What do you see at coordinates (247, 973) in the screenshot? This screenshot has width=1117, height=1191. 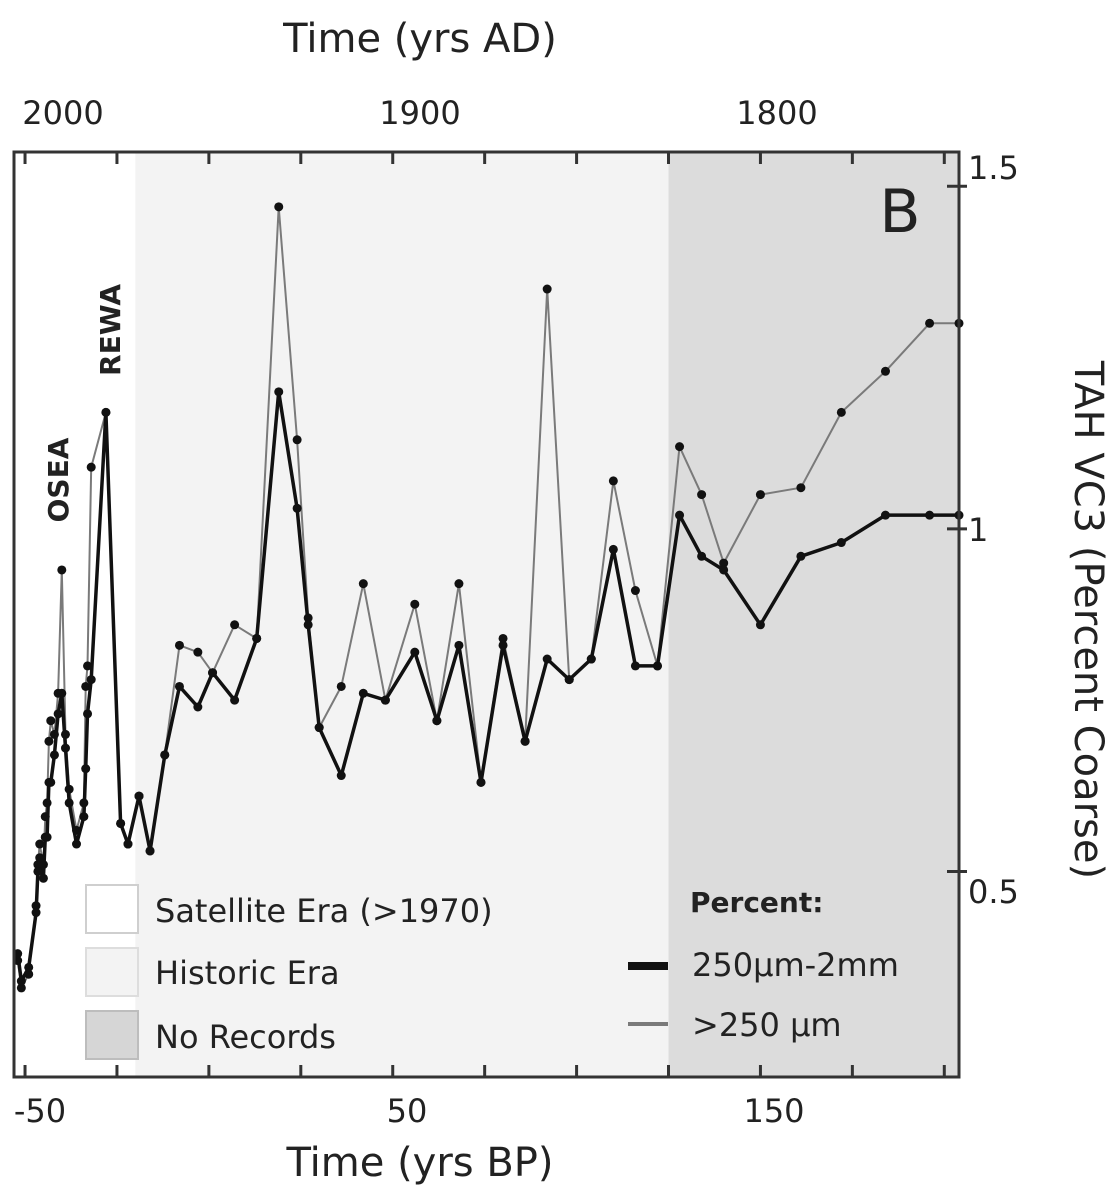 I see `legend-label-historic: Historic Era` at bounding box center [247, 973].